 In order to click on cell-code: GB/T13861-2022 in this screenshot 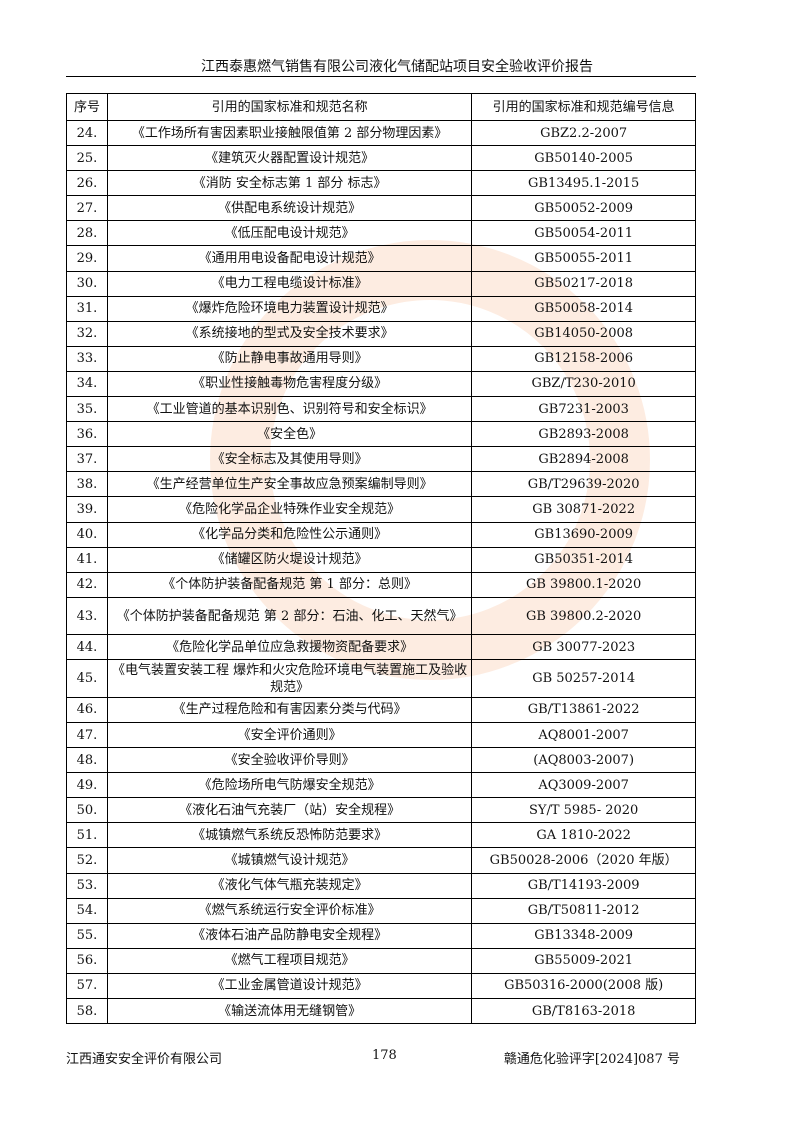, I will do `click(583, 709)`.